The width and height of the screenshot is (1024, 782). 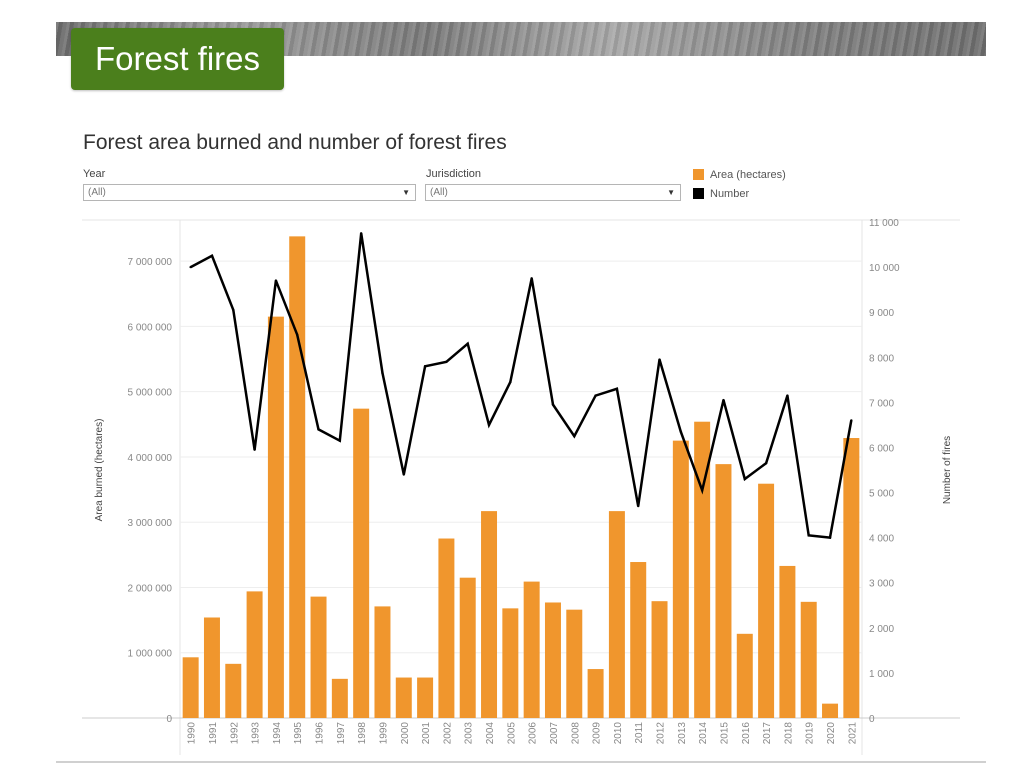 I want to click on point-2017, so click(x=766, y=463).